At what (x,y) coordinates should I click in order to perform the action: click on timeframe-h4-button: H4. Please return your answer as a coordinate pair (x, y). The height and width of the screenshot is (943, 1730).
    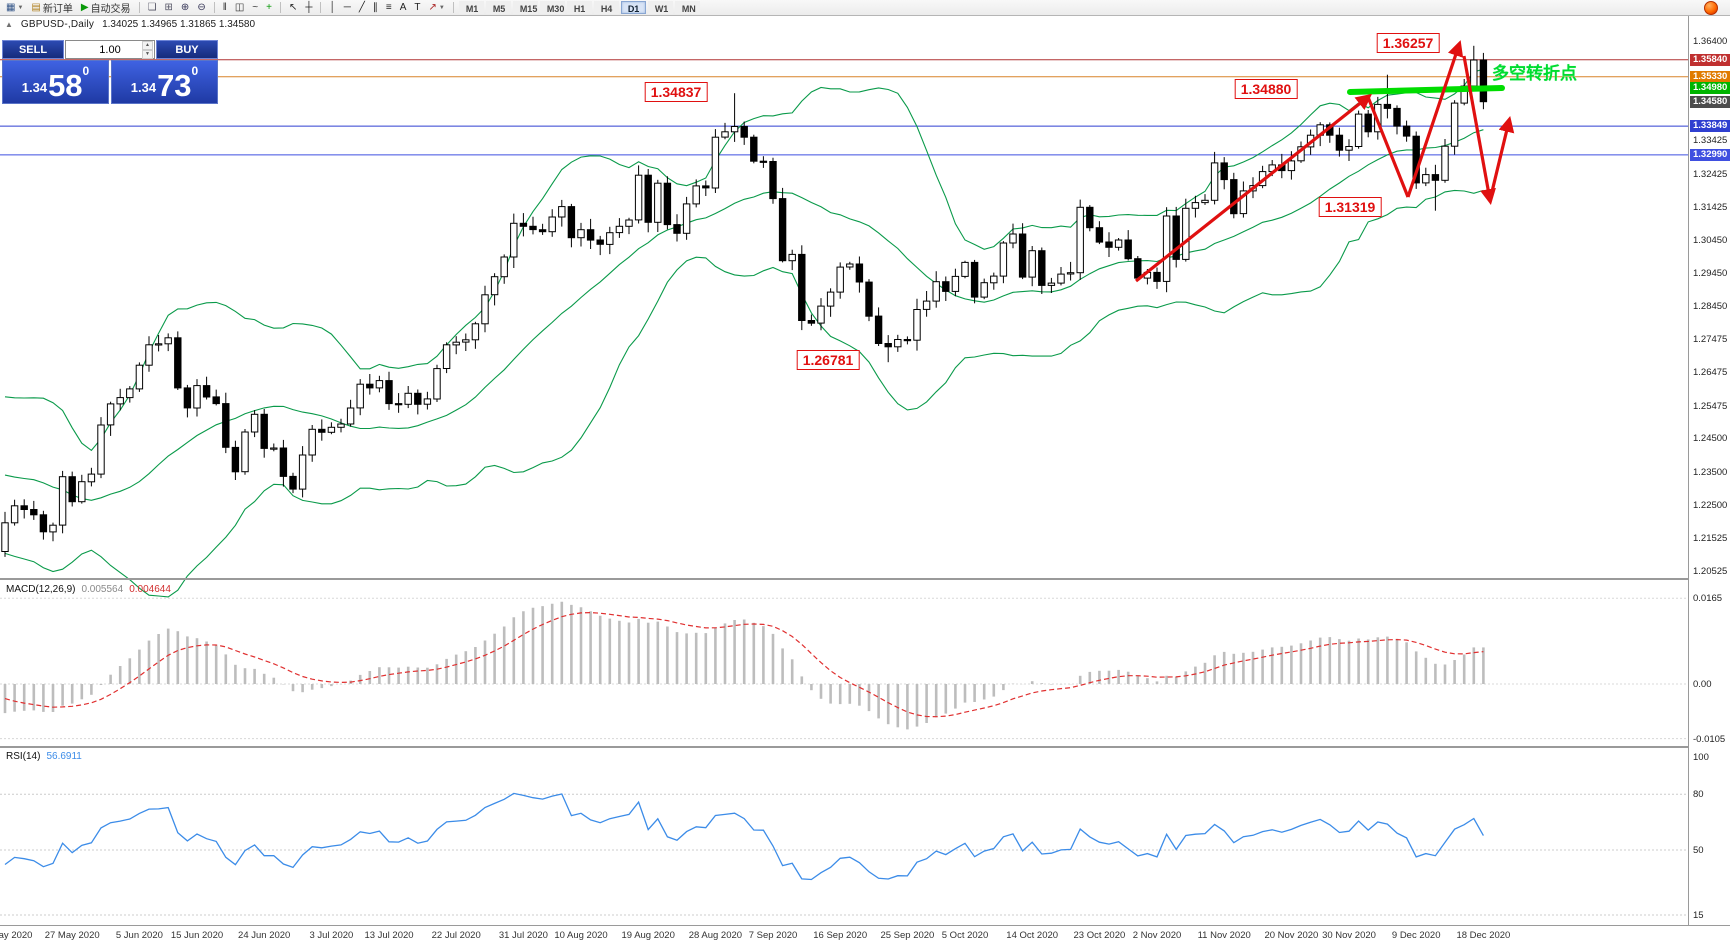
    Looking at the image, I should click on (606, 7).